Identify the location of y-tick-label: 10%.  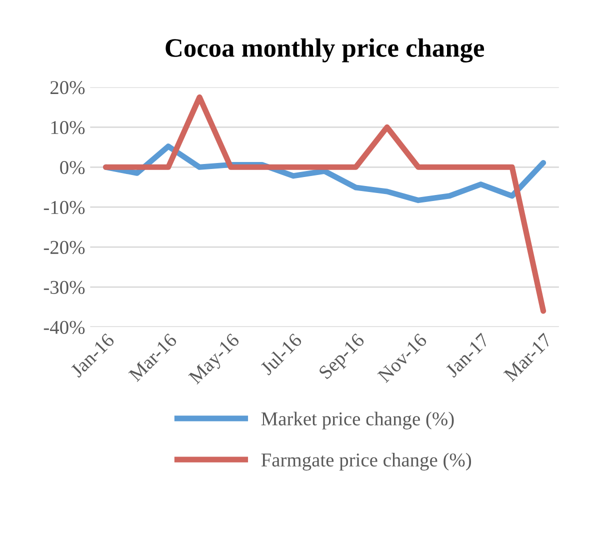
(68, 127).